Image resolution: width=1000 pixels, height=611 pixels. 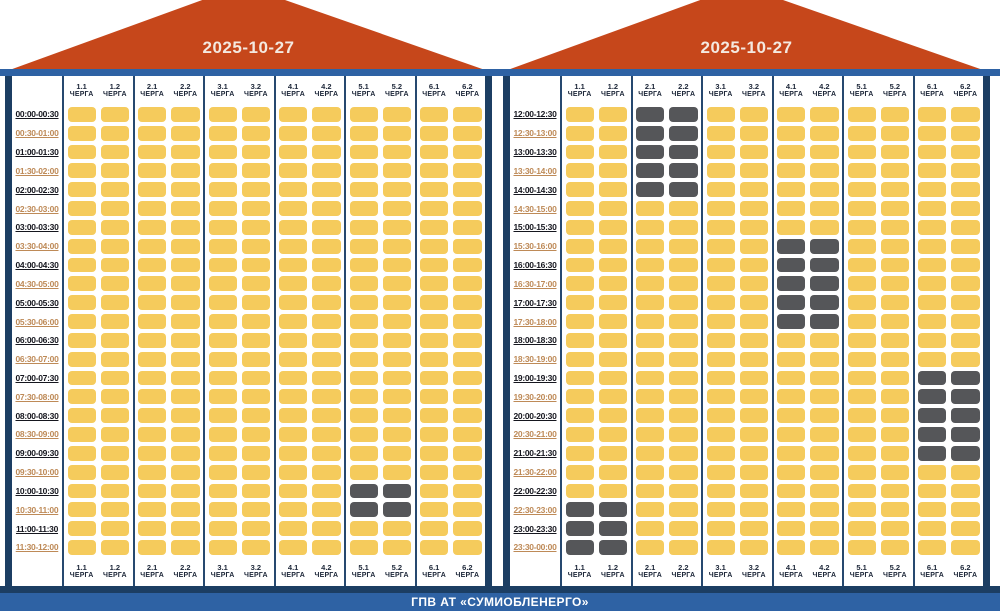 What do you see at coordinates (746, 529) in the screenshot?
I see `schedule-row: 23:00-23:30` at bounding box center [746, 529].